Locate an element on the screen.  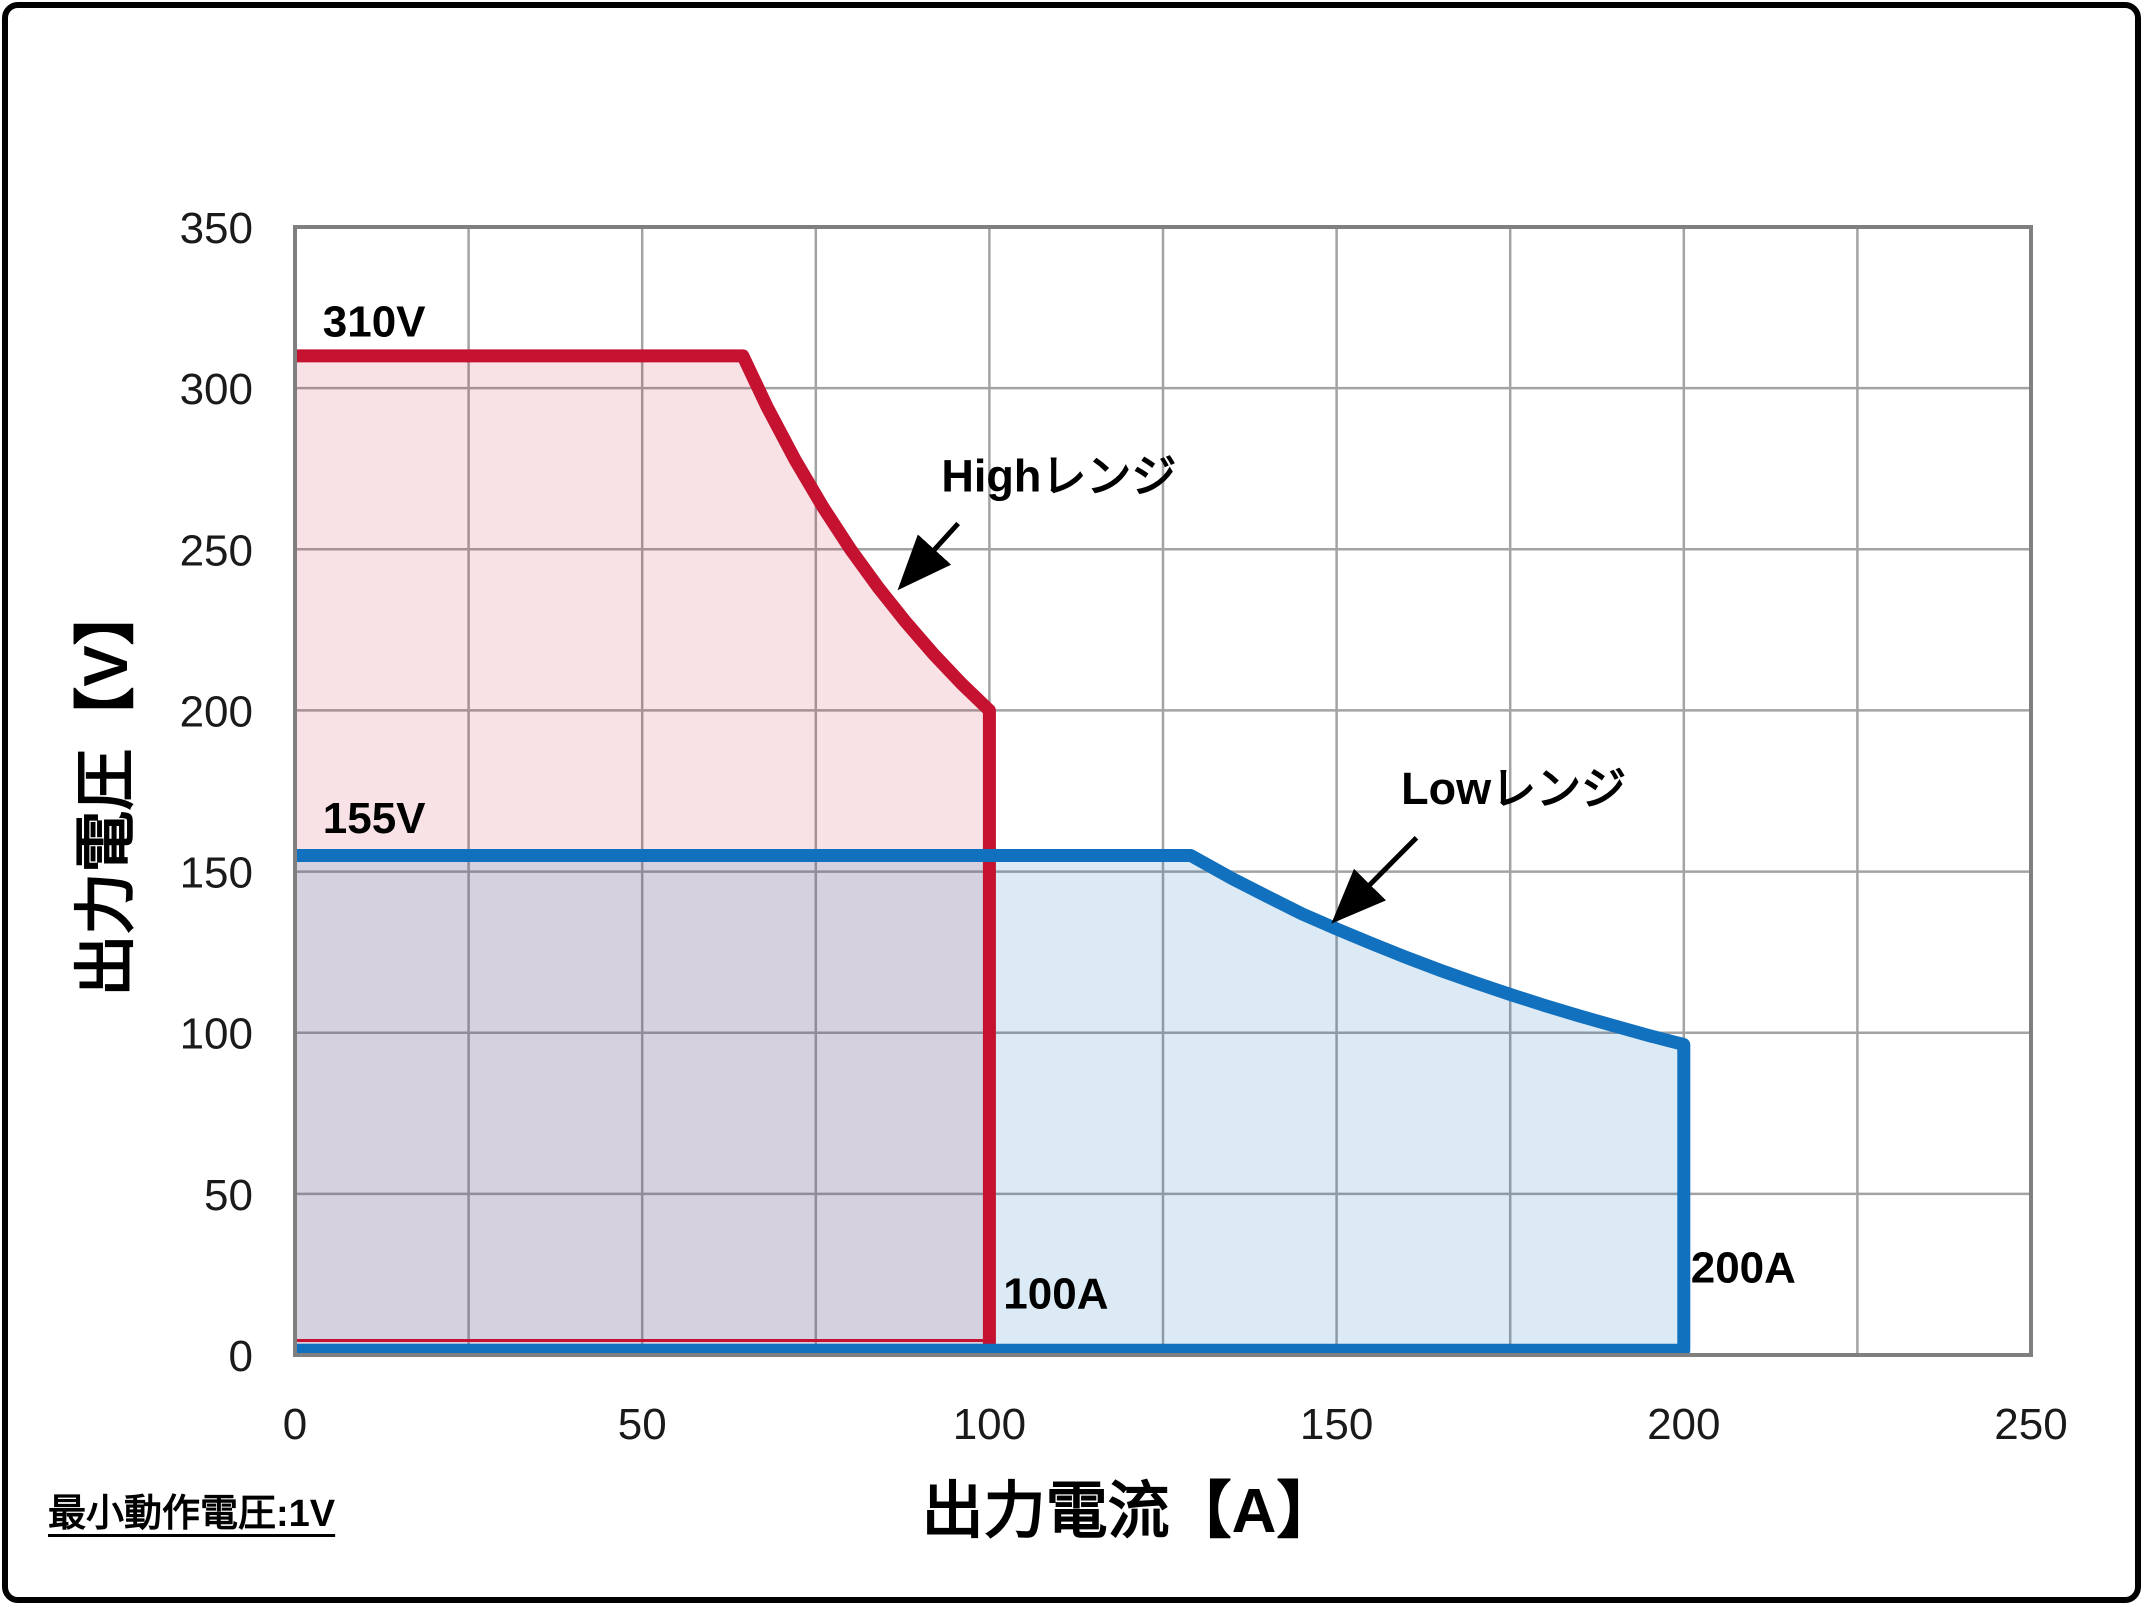
y-tick-label: 100 is located at coordinates (216, 1034).